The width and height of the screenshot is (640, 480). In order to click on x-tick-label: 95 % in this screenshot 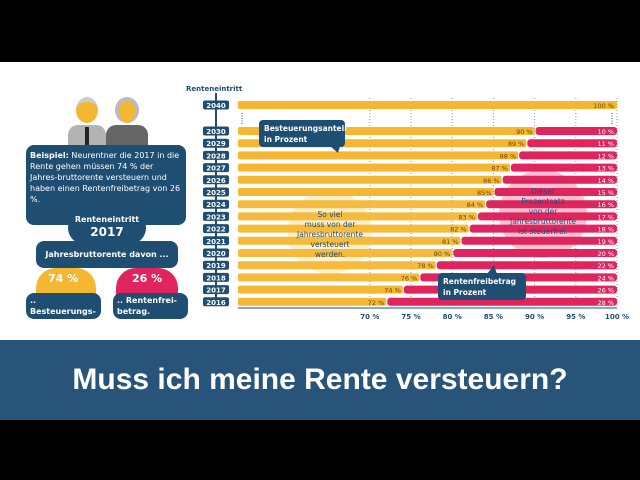, I will do `click(575, 317)`.